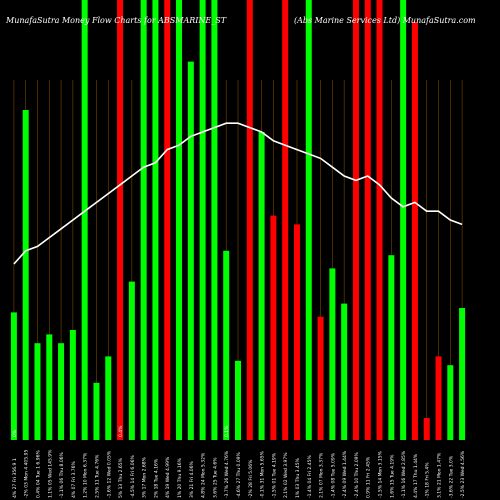 The width and height of the screenshot is (500, 500). What do you see at coordinates (74, 479) in the screenshot?
I see `x-tick-label: 4% 07 Fri 3.76%` at bounding box center [74, 479].